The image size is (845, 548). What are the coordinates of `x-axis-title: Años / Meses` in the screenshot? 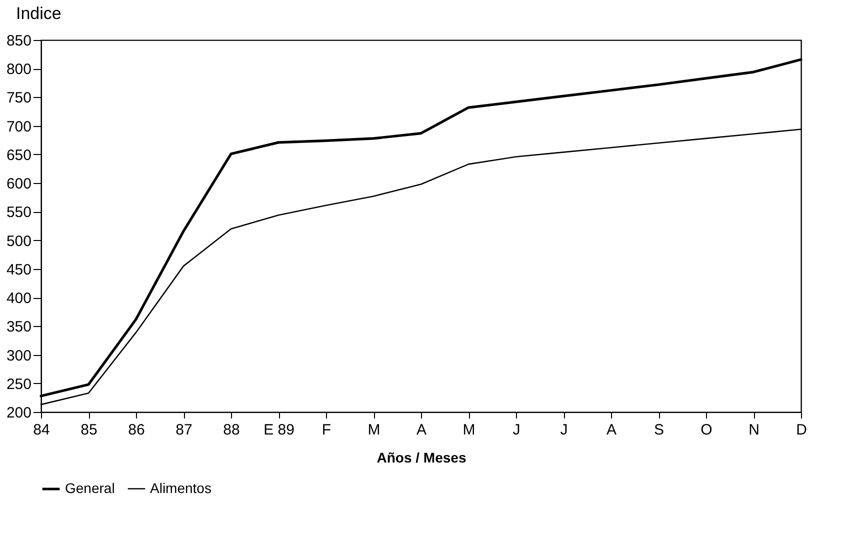 It's located at (421, 458).